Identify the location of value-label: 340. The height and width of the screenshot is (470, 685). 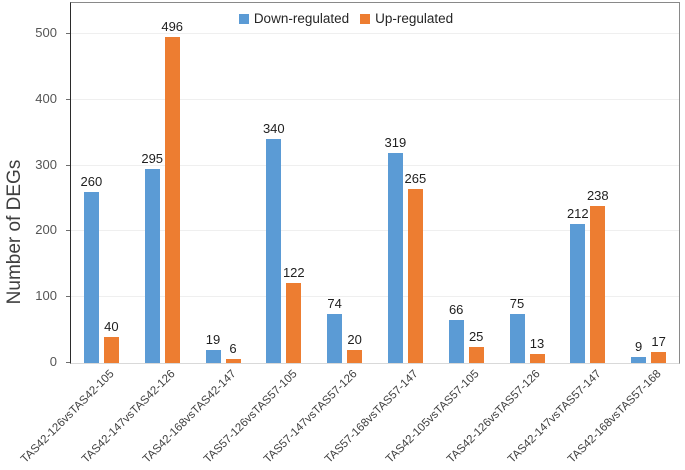
(273, 129).